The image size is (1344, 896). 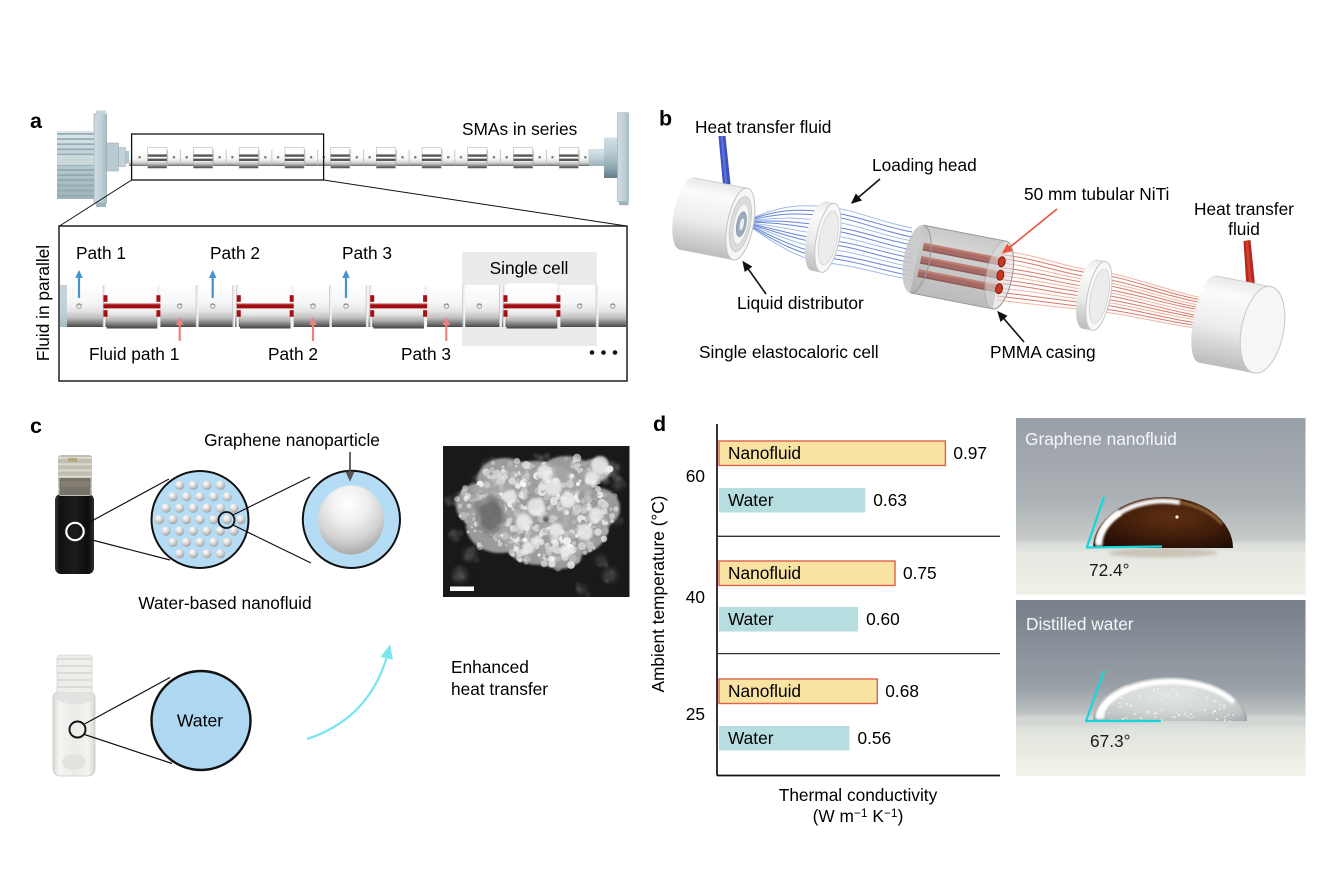 What do you see at coordinates (490, 667) in the screenshot?
I see `svg-text: Enhanced` at bounding box center [490, 667].